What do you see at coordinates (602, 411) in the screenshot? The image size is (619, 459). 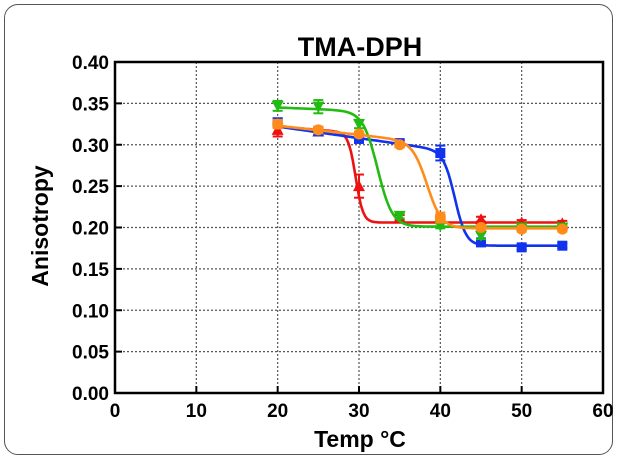 I see `x-tick-label: 60` at bounding box center [602, 411].